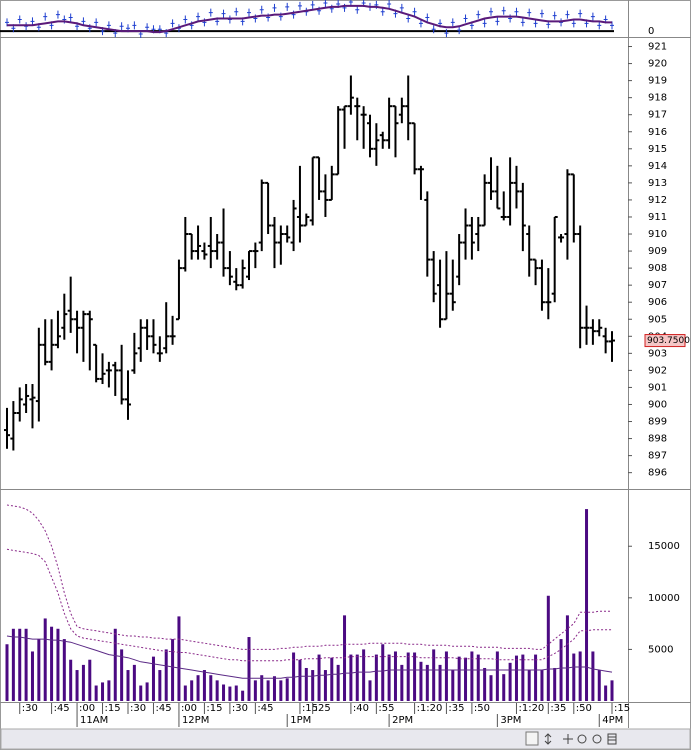 The image size is (691, 750). Describe the element at coordinates (189, 708) in the screenshot. I see `x-tick-label: :00` at that location.